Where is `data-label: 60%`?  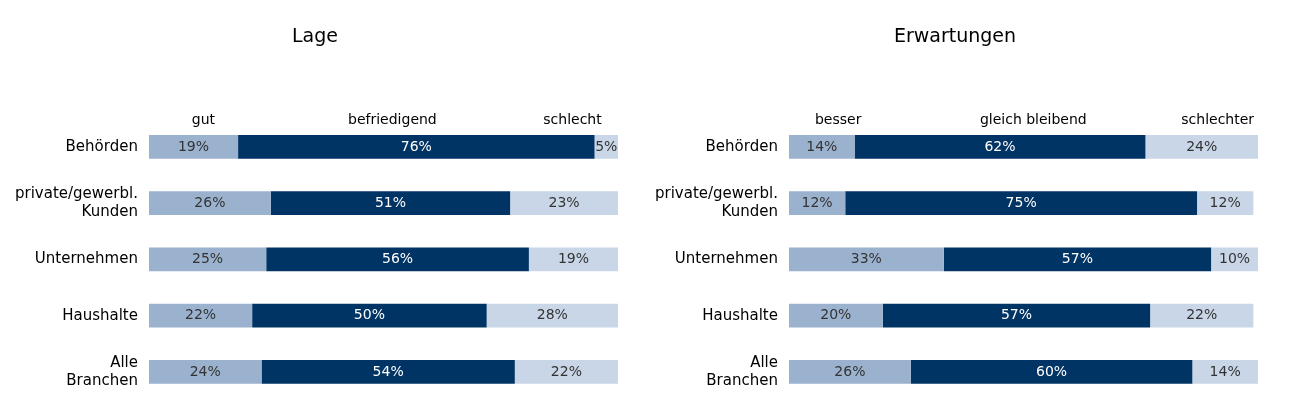
data-label: 60% is located at coordinates (1052, 370).